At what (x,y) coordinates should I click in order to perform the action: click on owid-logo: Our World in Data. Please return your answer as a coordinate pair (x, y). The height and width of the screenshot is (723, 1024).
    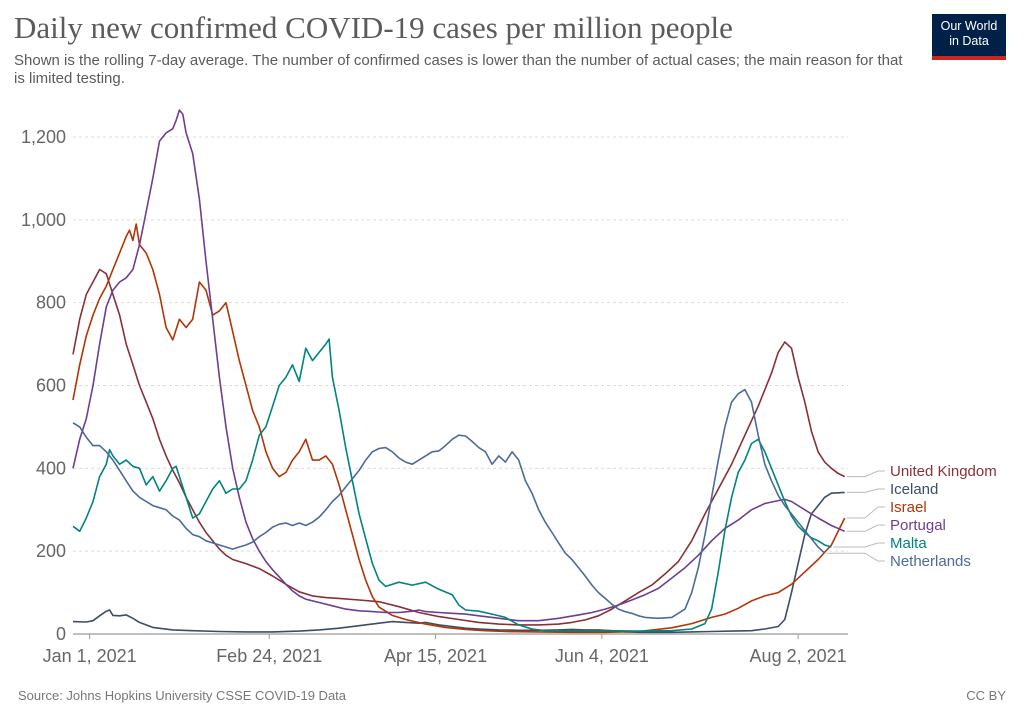
    Looking at the image, I should click on (969, 37).